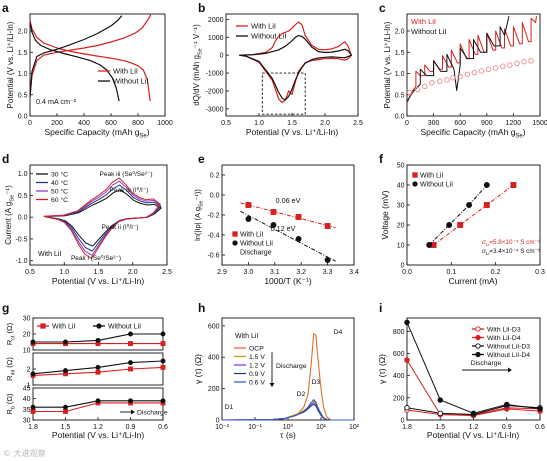 The width and height of the screenshot is (547, 461). I want to click on x-tick-label: 1.0, so click(64, 272).